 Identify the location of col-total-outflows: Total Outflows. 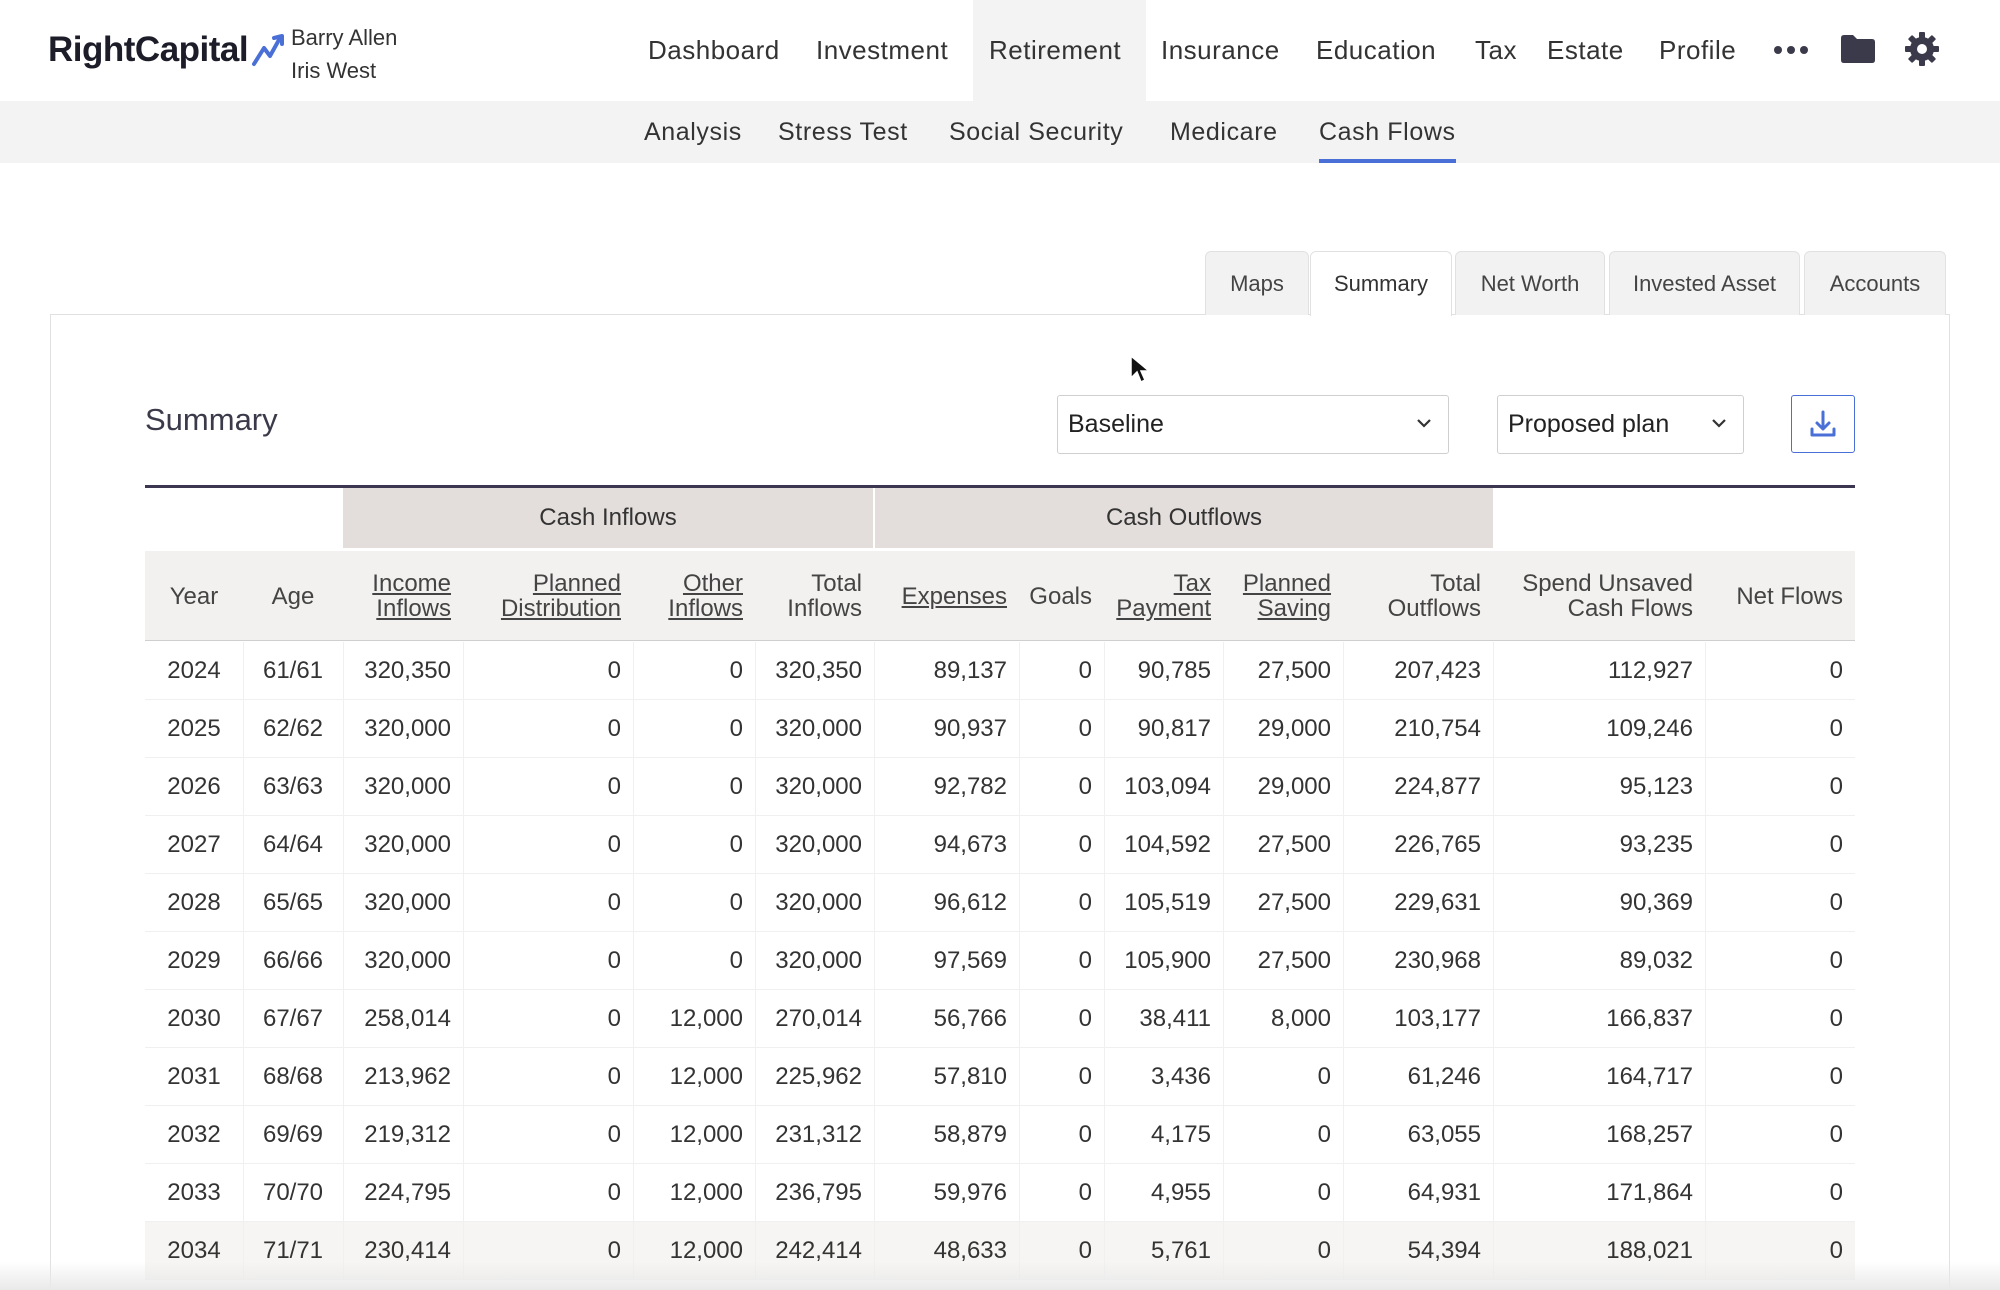
(1434, 596).